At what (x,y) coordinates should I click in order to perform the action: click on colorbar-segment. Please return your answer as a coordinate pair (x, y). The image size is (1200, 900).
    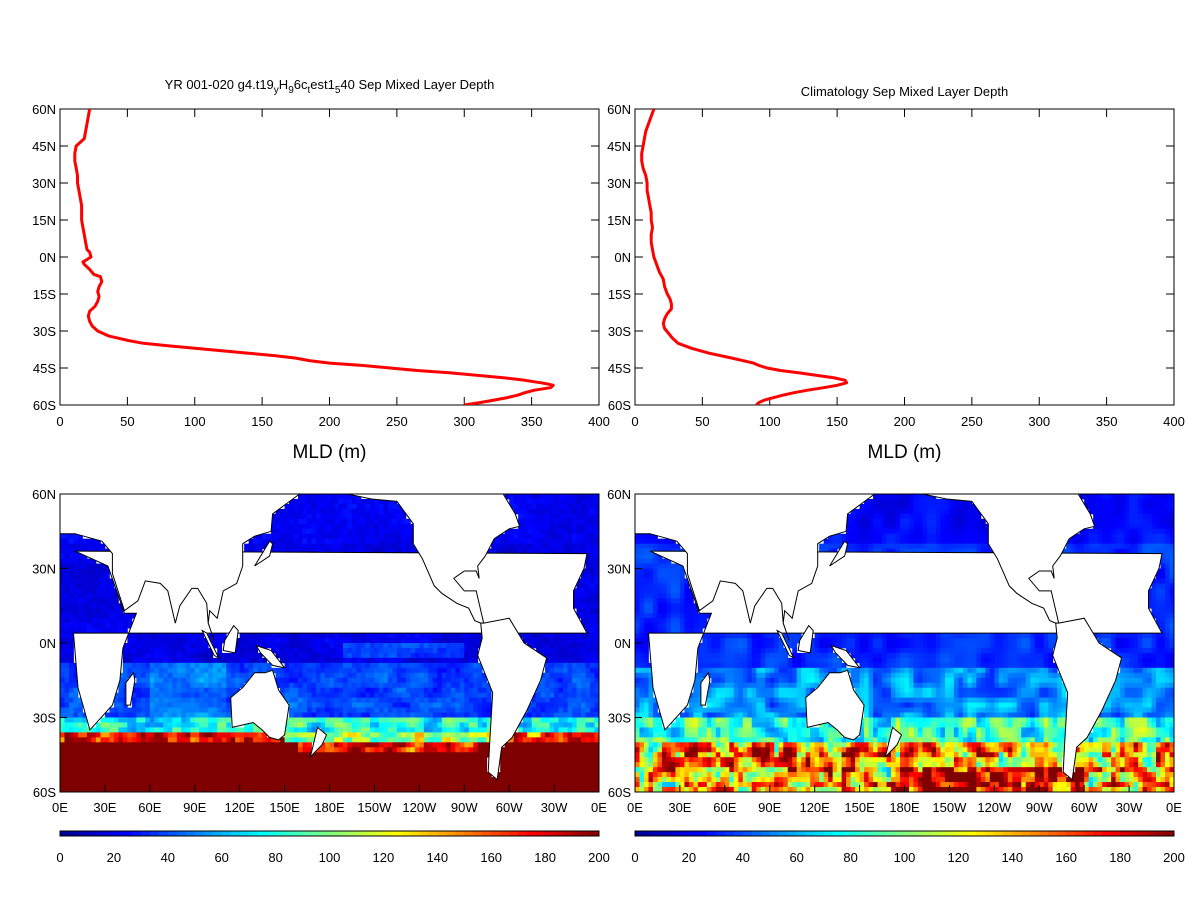
    Looking at the image, I should click on (451, 833).